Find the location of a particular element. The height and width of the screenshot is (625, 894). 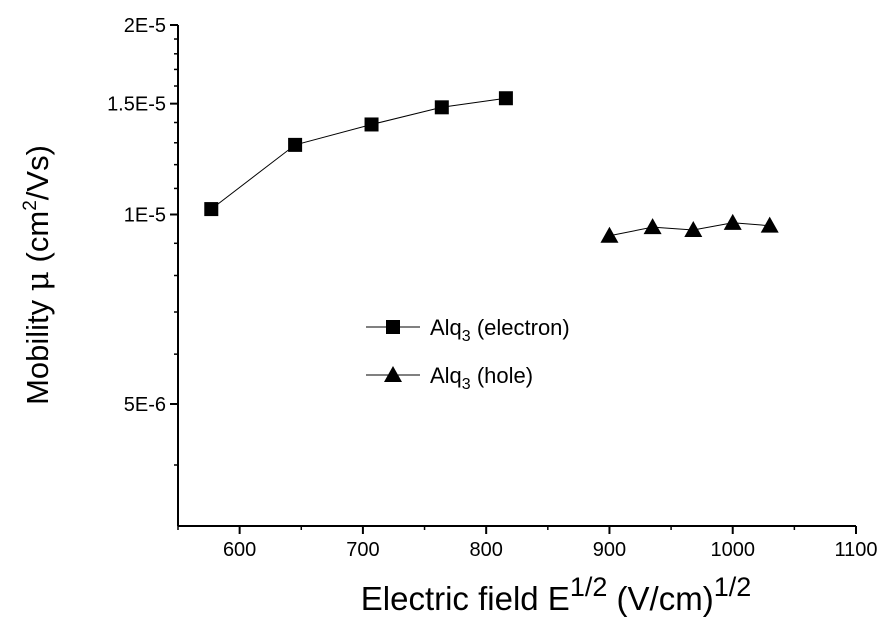

x-tick-label: 700 is located at coordinates (362, 550).